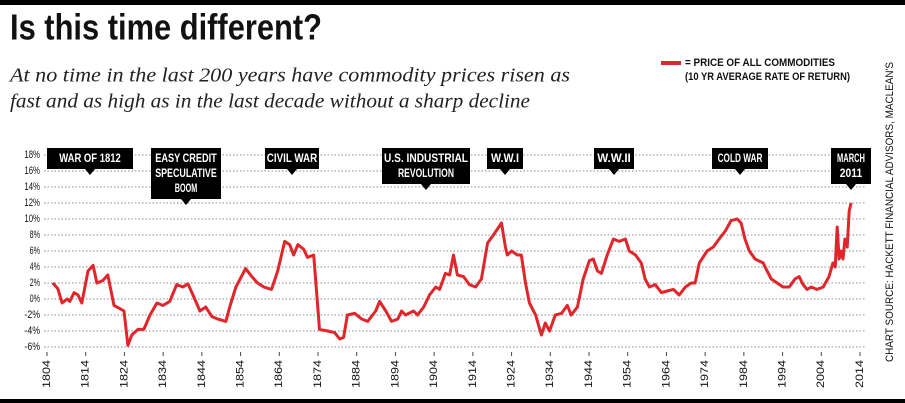 Image resolution: width=905 pixels, height=403 pixels. I want to click on x-tick-label: 1904, so click(434, 374).